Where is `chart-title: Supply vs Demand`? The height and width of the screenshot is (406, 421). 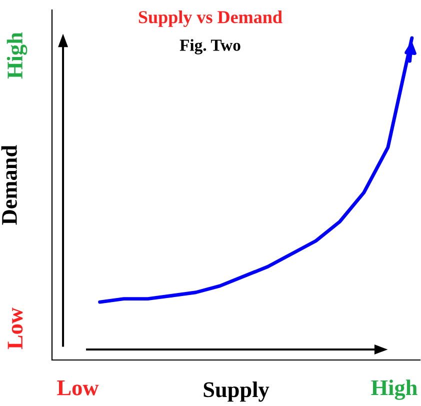
chart-title: Supply vs Demand is located at coordinates (210, 18).